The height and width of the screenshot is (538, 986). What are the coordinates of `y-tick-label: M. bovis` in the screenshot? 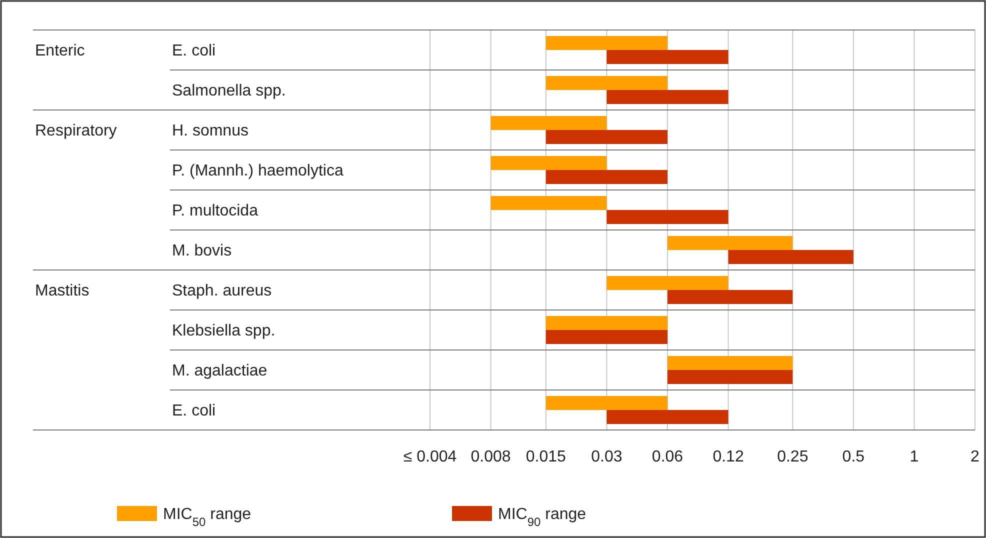 It's located at (202, 251).